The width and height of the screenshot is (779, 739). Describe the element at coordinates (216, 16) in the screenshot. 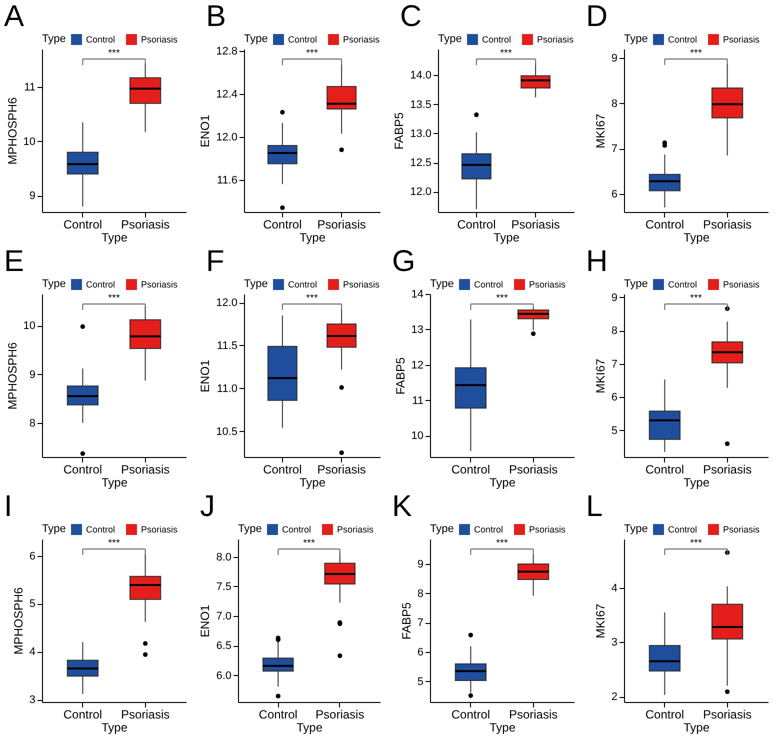

I see `chart-title: B` at that location.